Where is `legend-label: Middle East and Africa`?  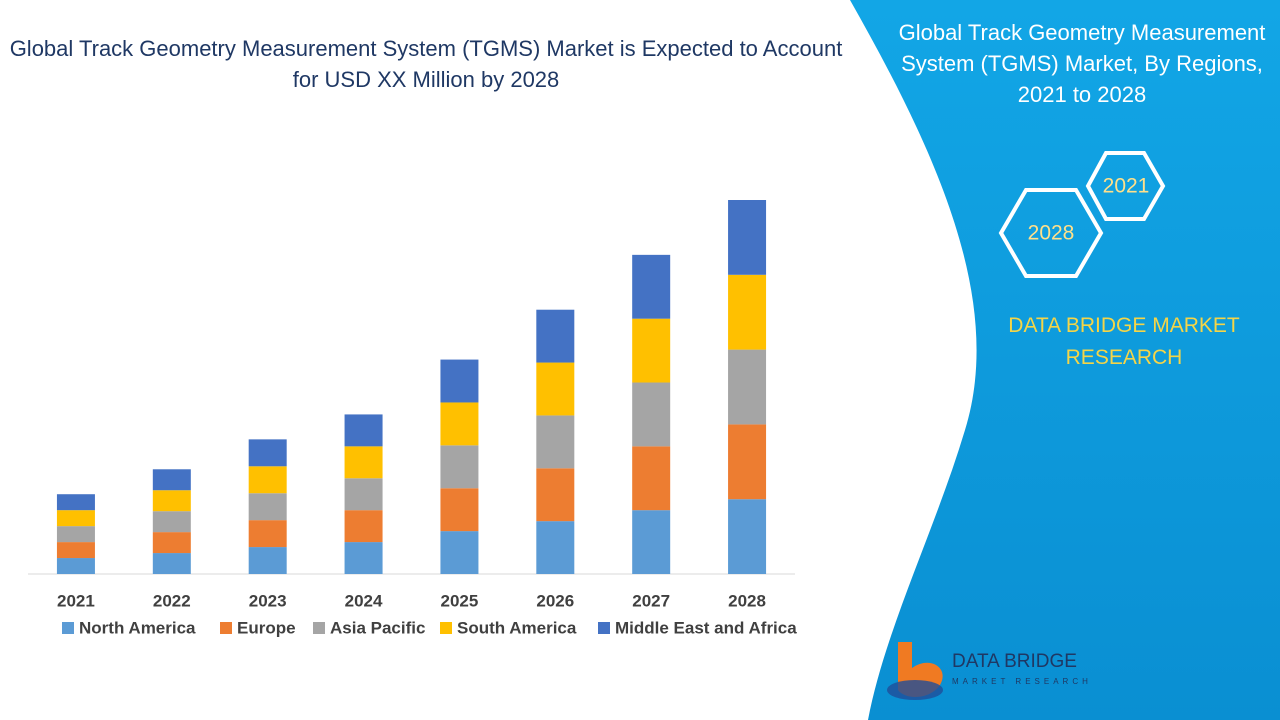
legend-label: Middle East and Africa is located at coordinates (706, 627).